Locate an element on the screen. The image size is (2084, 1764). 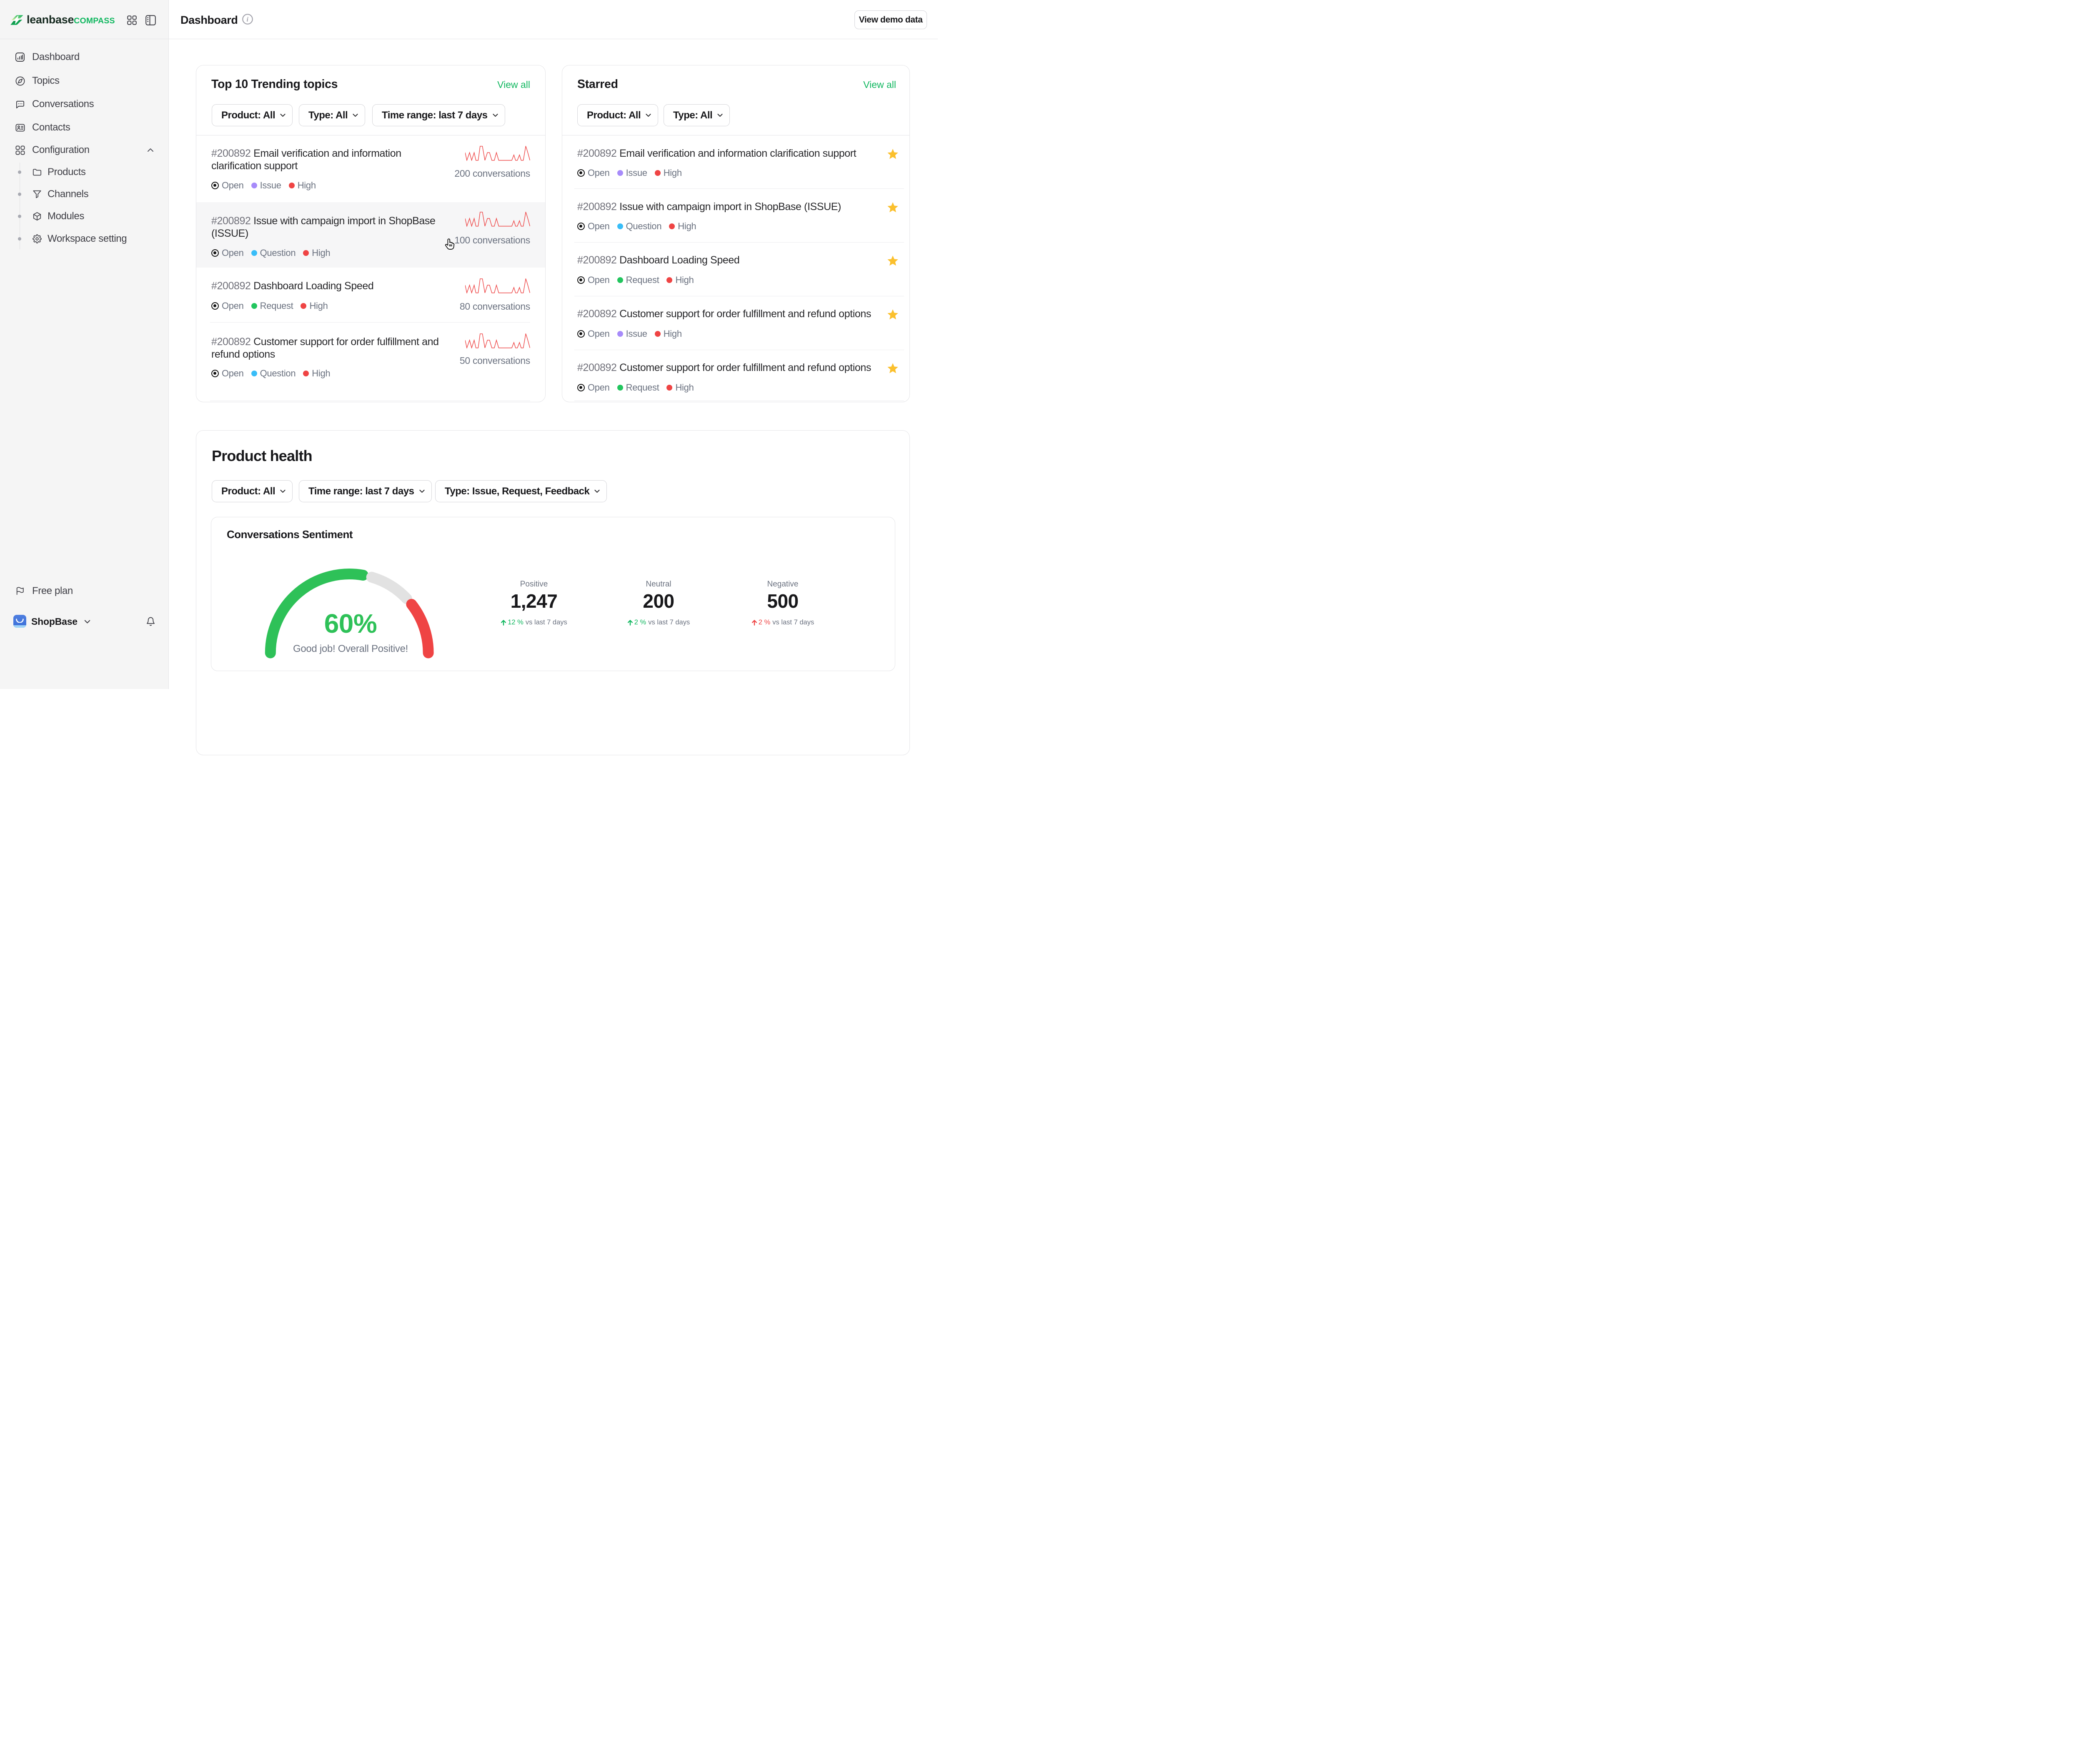
svg-text: i is located at coordinates (247, 19).